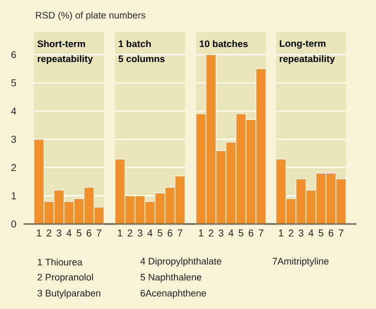 The image size is (376, 309). I want to click on text: 7Amitriptyline, so click(300, 262).